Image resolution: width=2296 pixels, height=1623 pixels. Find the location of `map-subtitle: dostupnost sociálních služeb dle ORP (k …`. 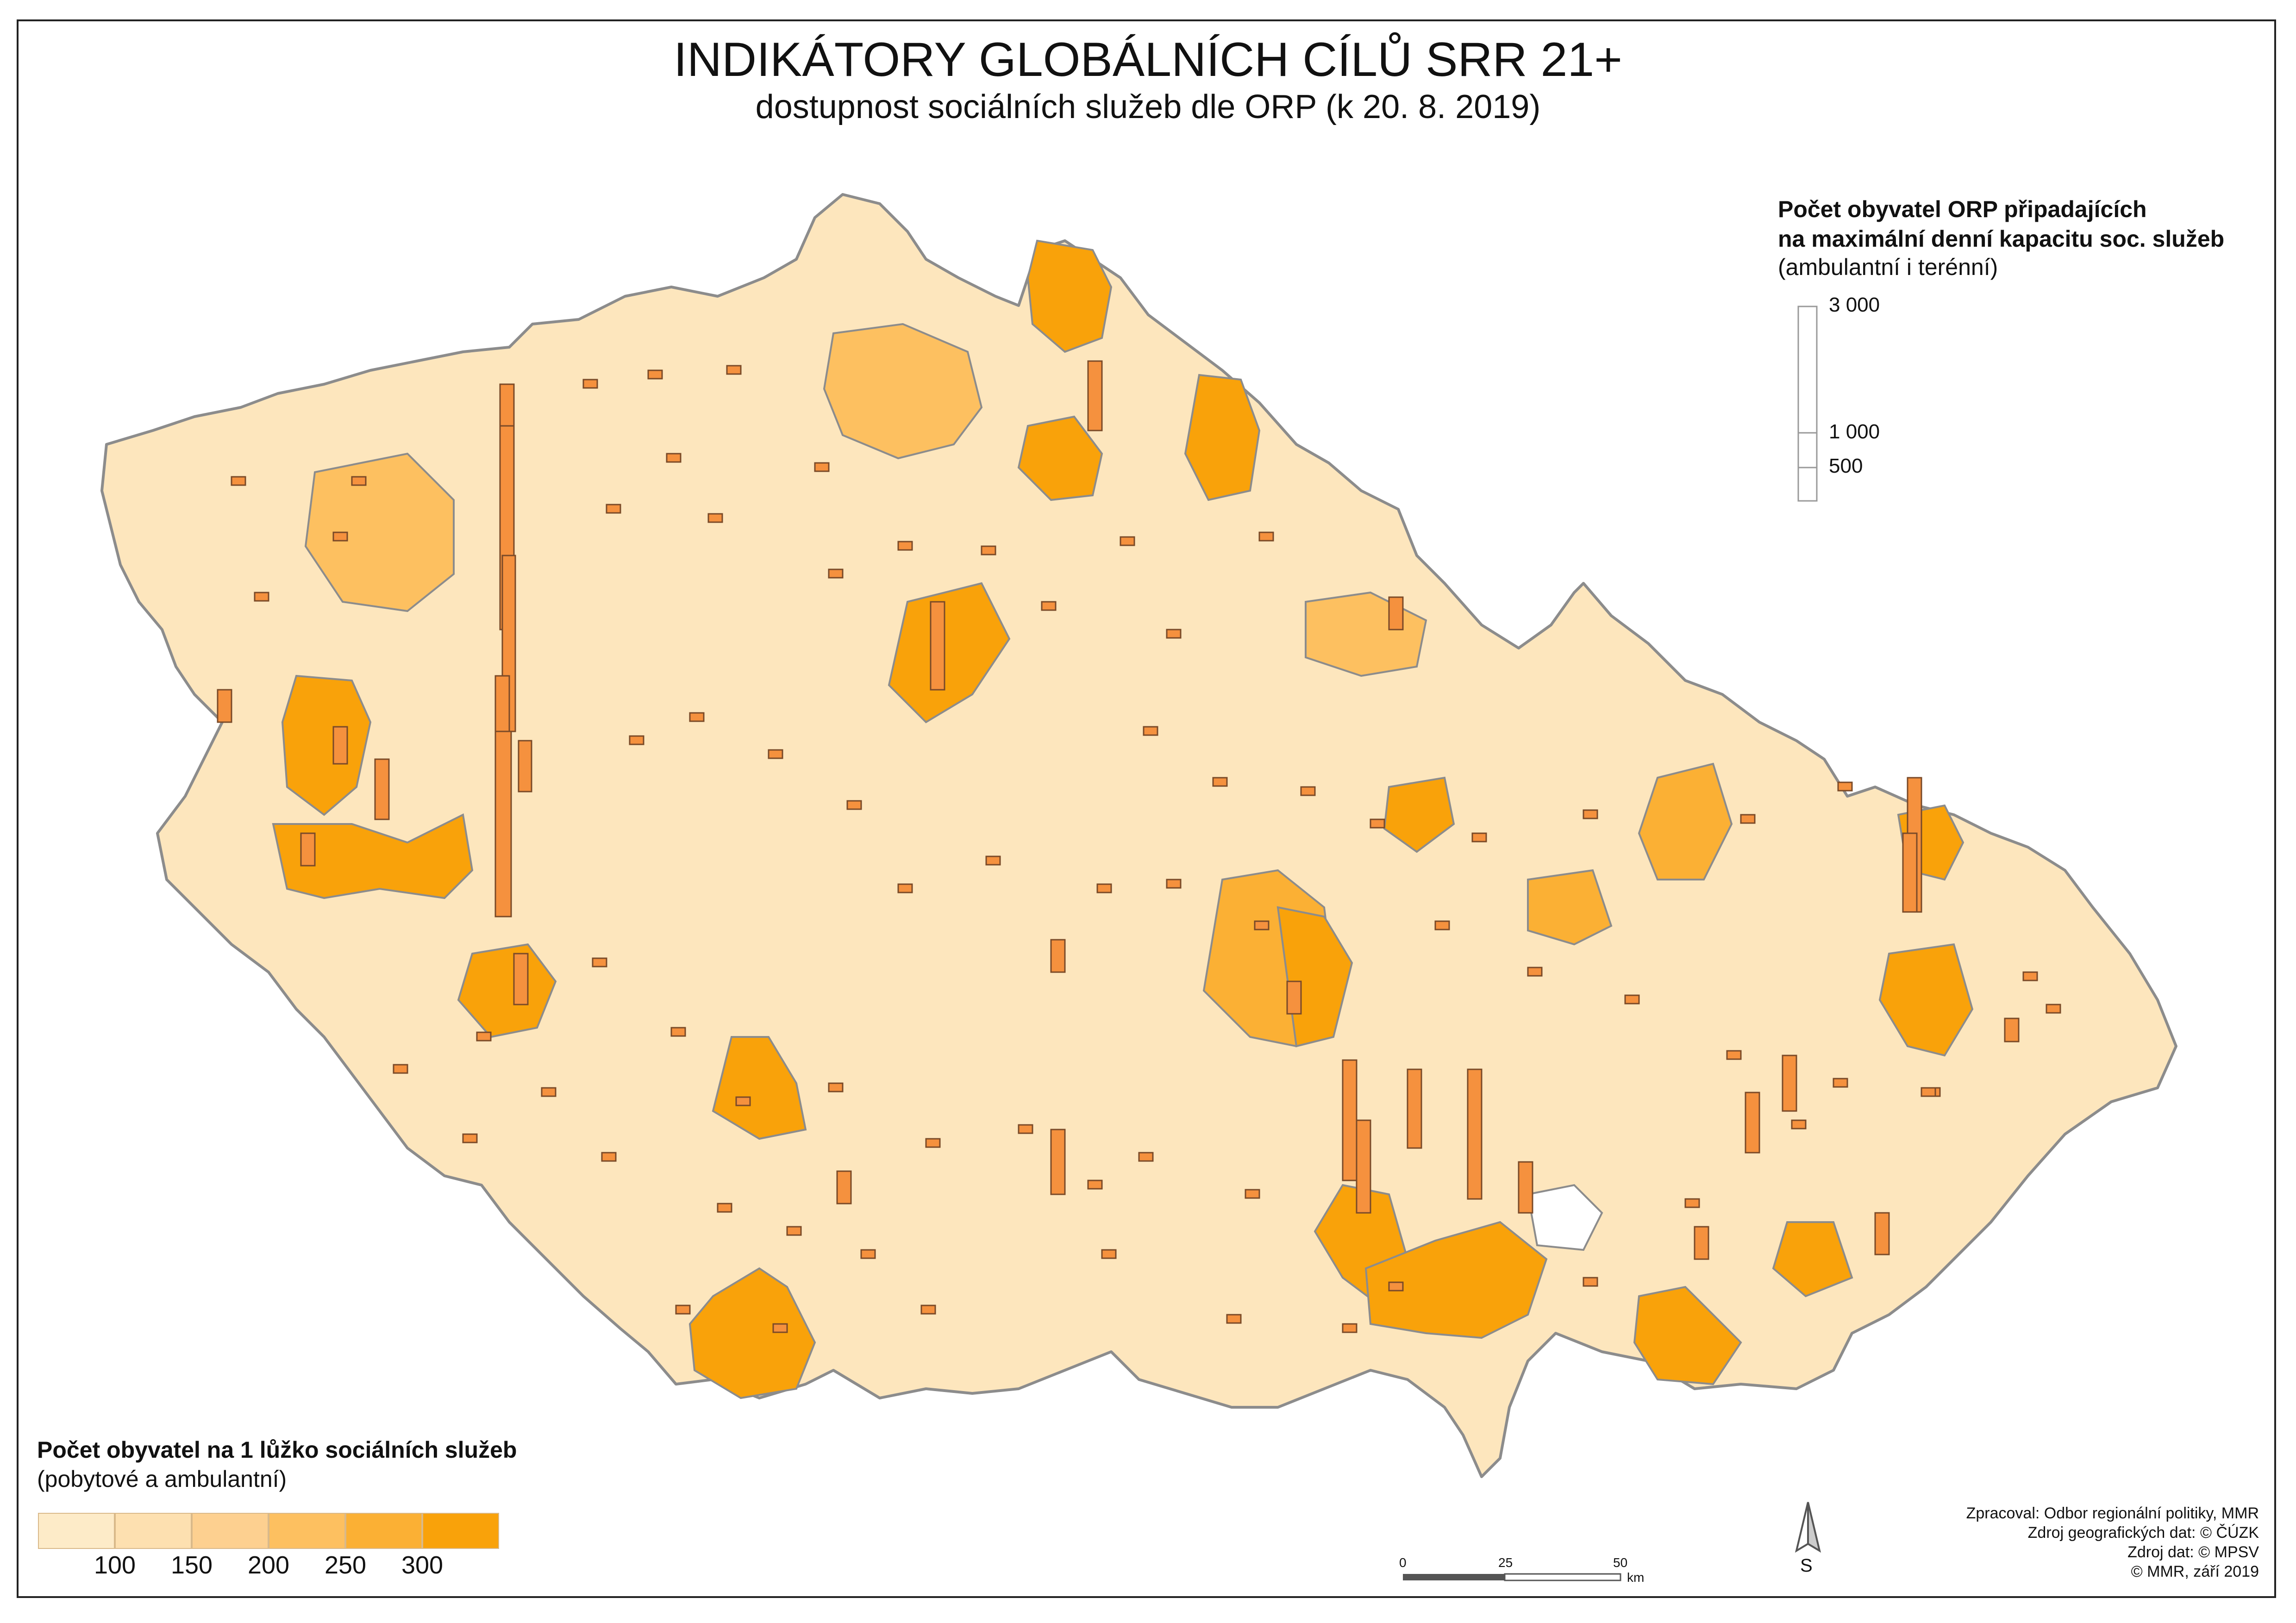

map-subtitle: dostupnost sociálních služeb dle ORP (k … is located at coordinates (1148, 106).